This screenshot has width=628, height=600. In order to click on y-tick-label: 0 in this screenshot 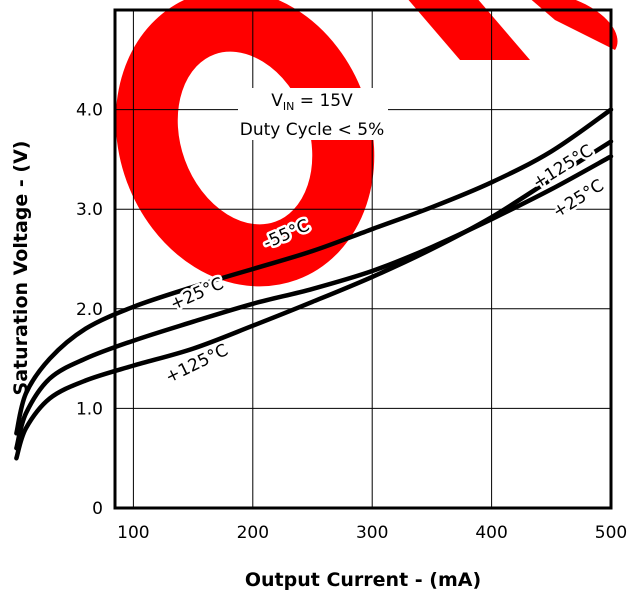, I will do `click(97, 509)`.